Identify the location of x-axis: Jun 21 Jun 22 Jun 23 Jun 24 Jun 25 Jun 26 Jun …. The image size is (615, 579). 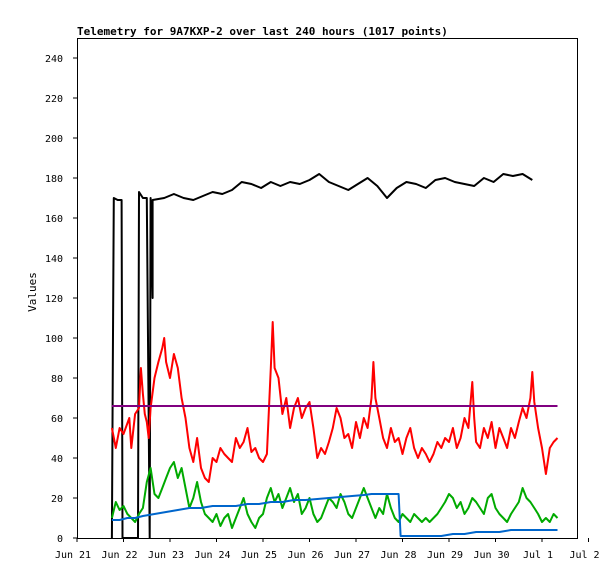
(327, 549).